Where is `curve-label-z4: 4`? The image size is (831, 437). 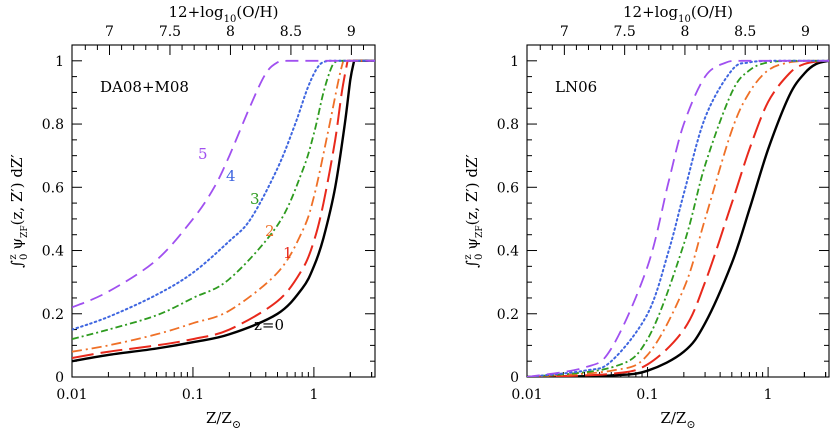 curve-label-z4: 4 is located at coordinates (231, 176).